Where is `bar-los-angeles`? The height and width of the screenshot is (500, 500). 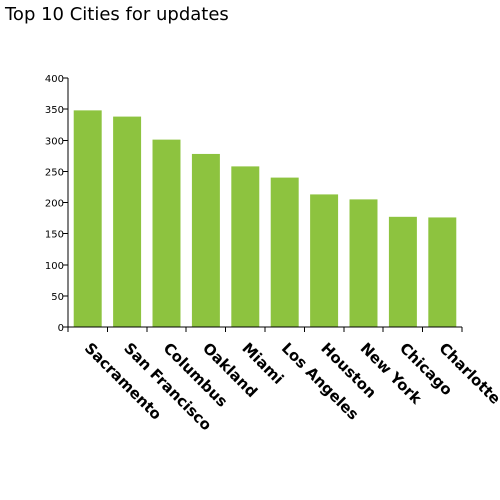
bar-los-angeles is located at coordinates (284, 252).